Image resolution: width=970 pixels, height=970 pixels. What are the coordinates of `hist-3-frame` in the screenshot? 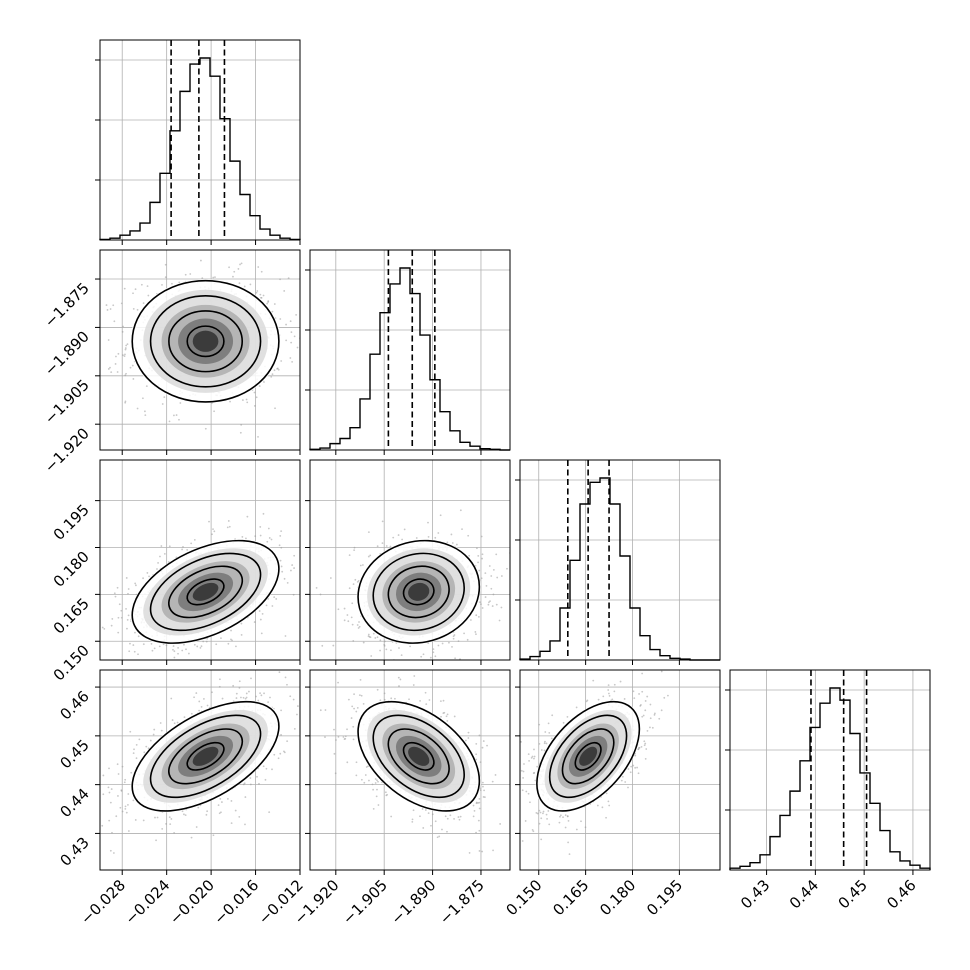 It's located at (830, 770).